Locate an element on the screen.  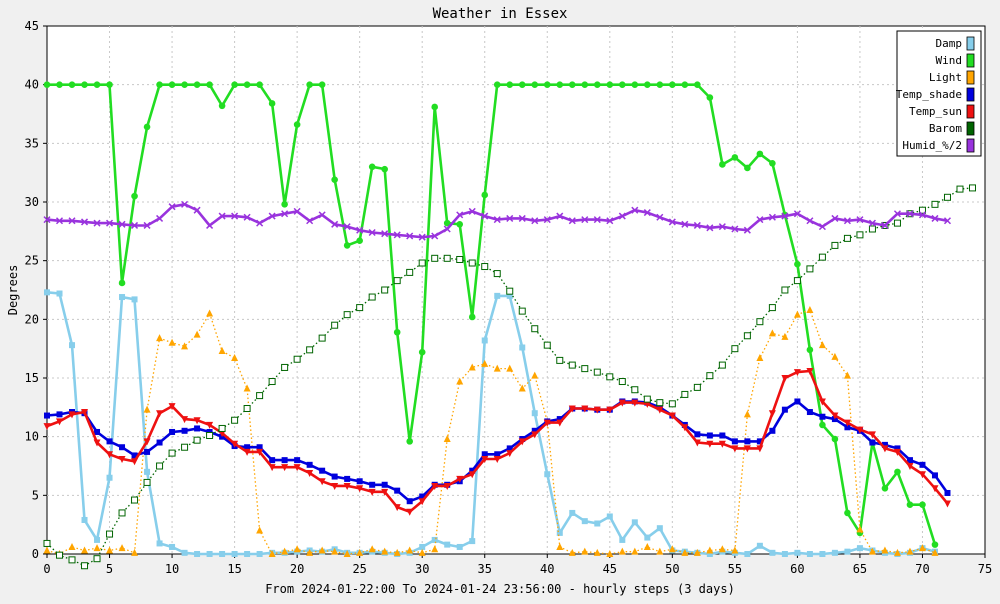
x-tick-label: 30 is located at coordinates (422, 569).